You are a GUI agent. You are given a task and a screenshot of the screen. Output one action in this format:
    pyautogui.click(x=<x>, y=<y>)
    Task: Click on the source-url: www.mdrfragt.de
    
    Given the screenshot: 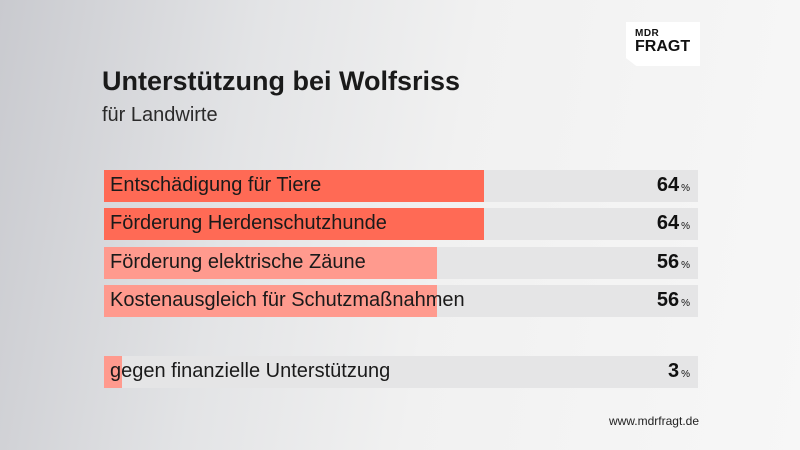 What is the action you would take?
    pyautogui.click(x=653, y=421)
    